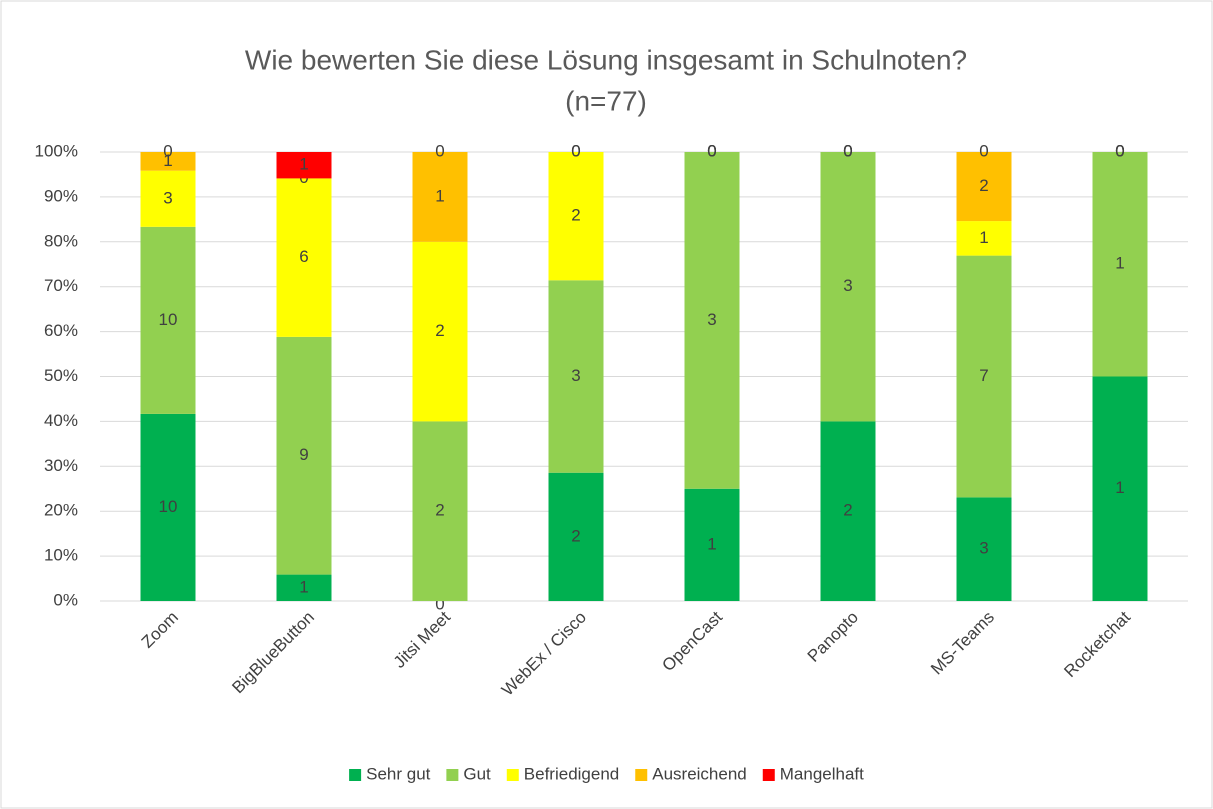  What do you see at coordinates (606, 100) in the screenshot?
I see `chart-subtitle: (n=77)` at bounding box center [606, 100].